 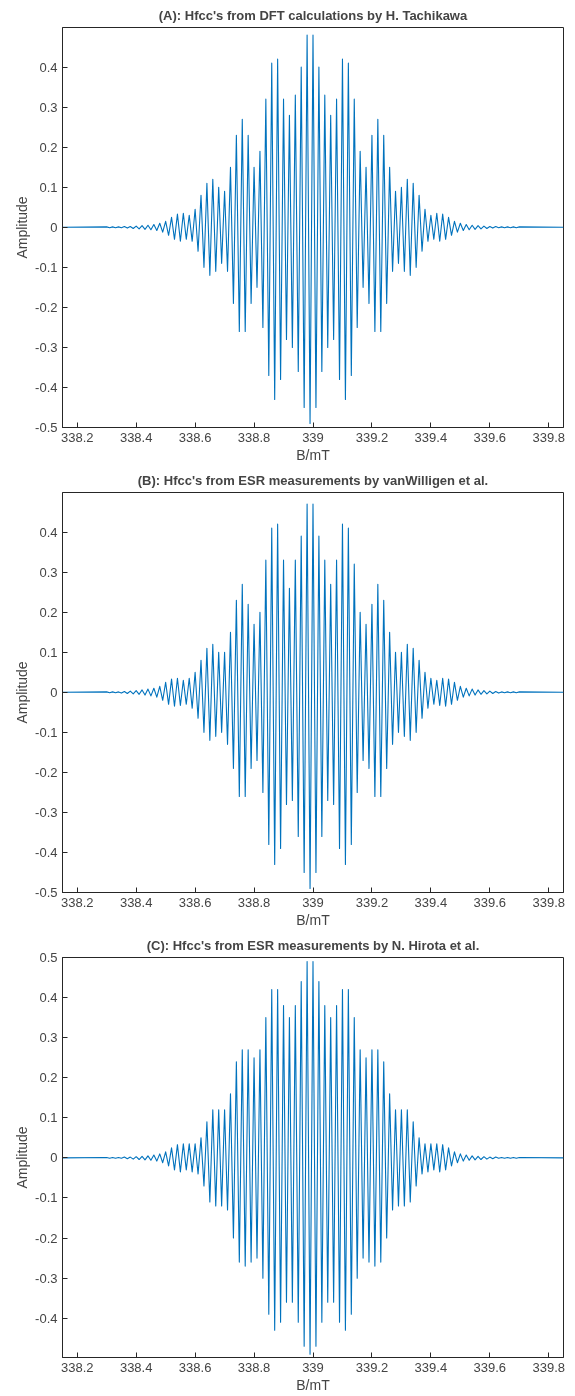 What do you see at coordinates (313, 480) in the screenshot?
I see `chart-title: (B): Hfcc's from ESR measurements by vanWilligen et al.` at bounding box center [313, 480].